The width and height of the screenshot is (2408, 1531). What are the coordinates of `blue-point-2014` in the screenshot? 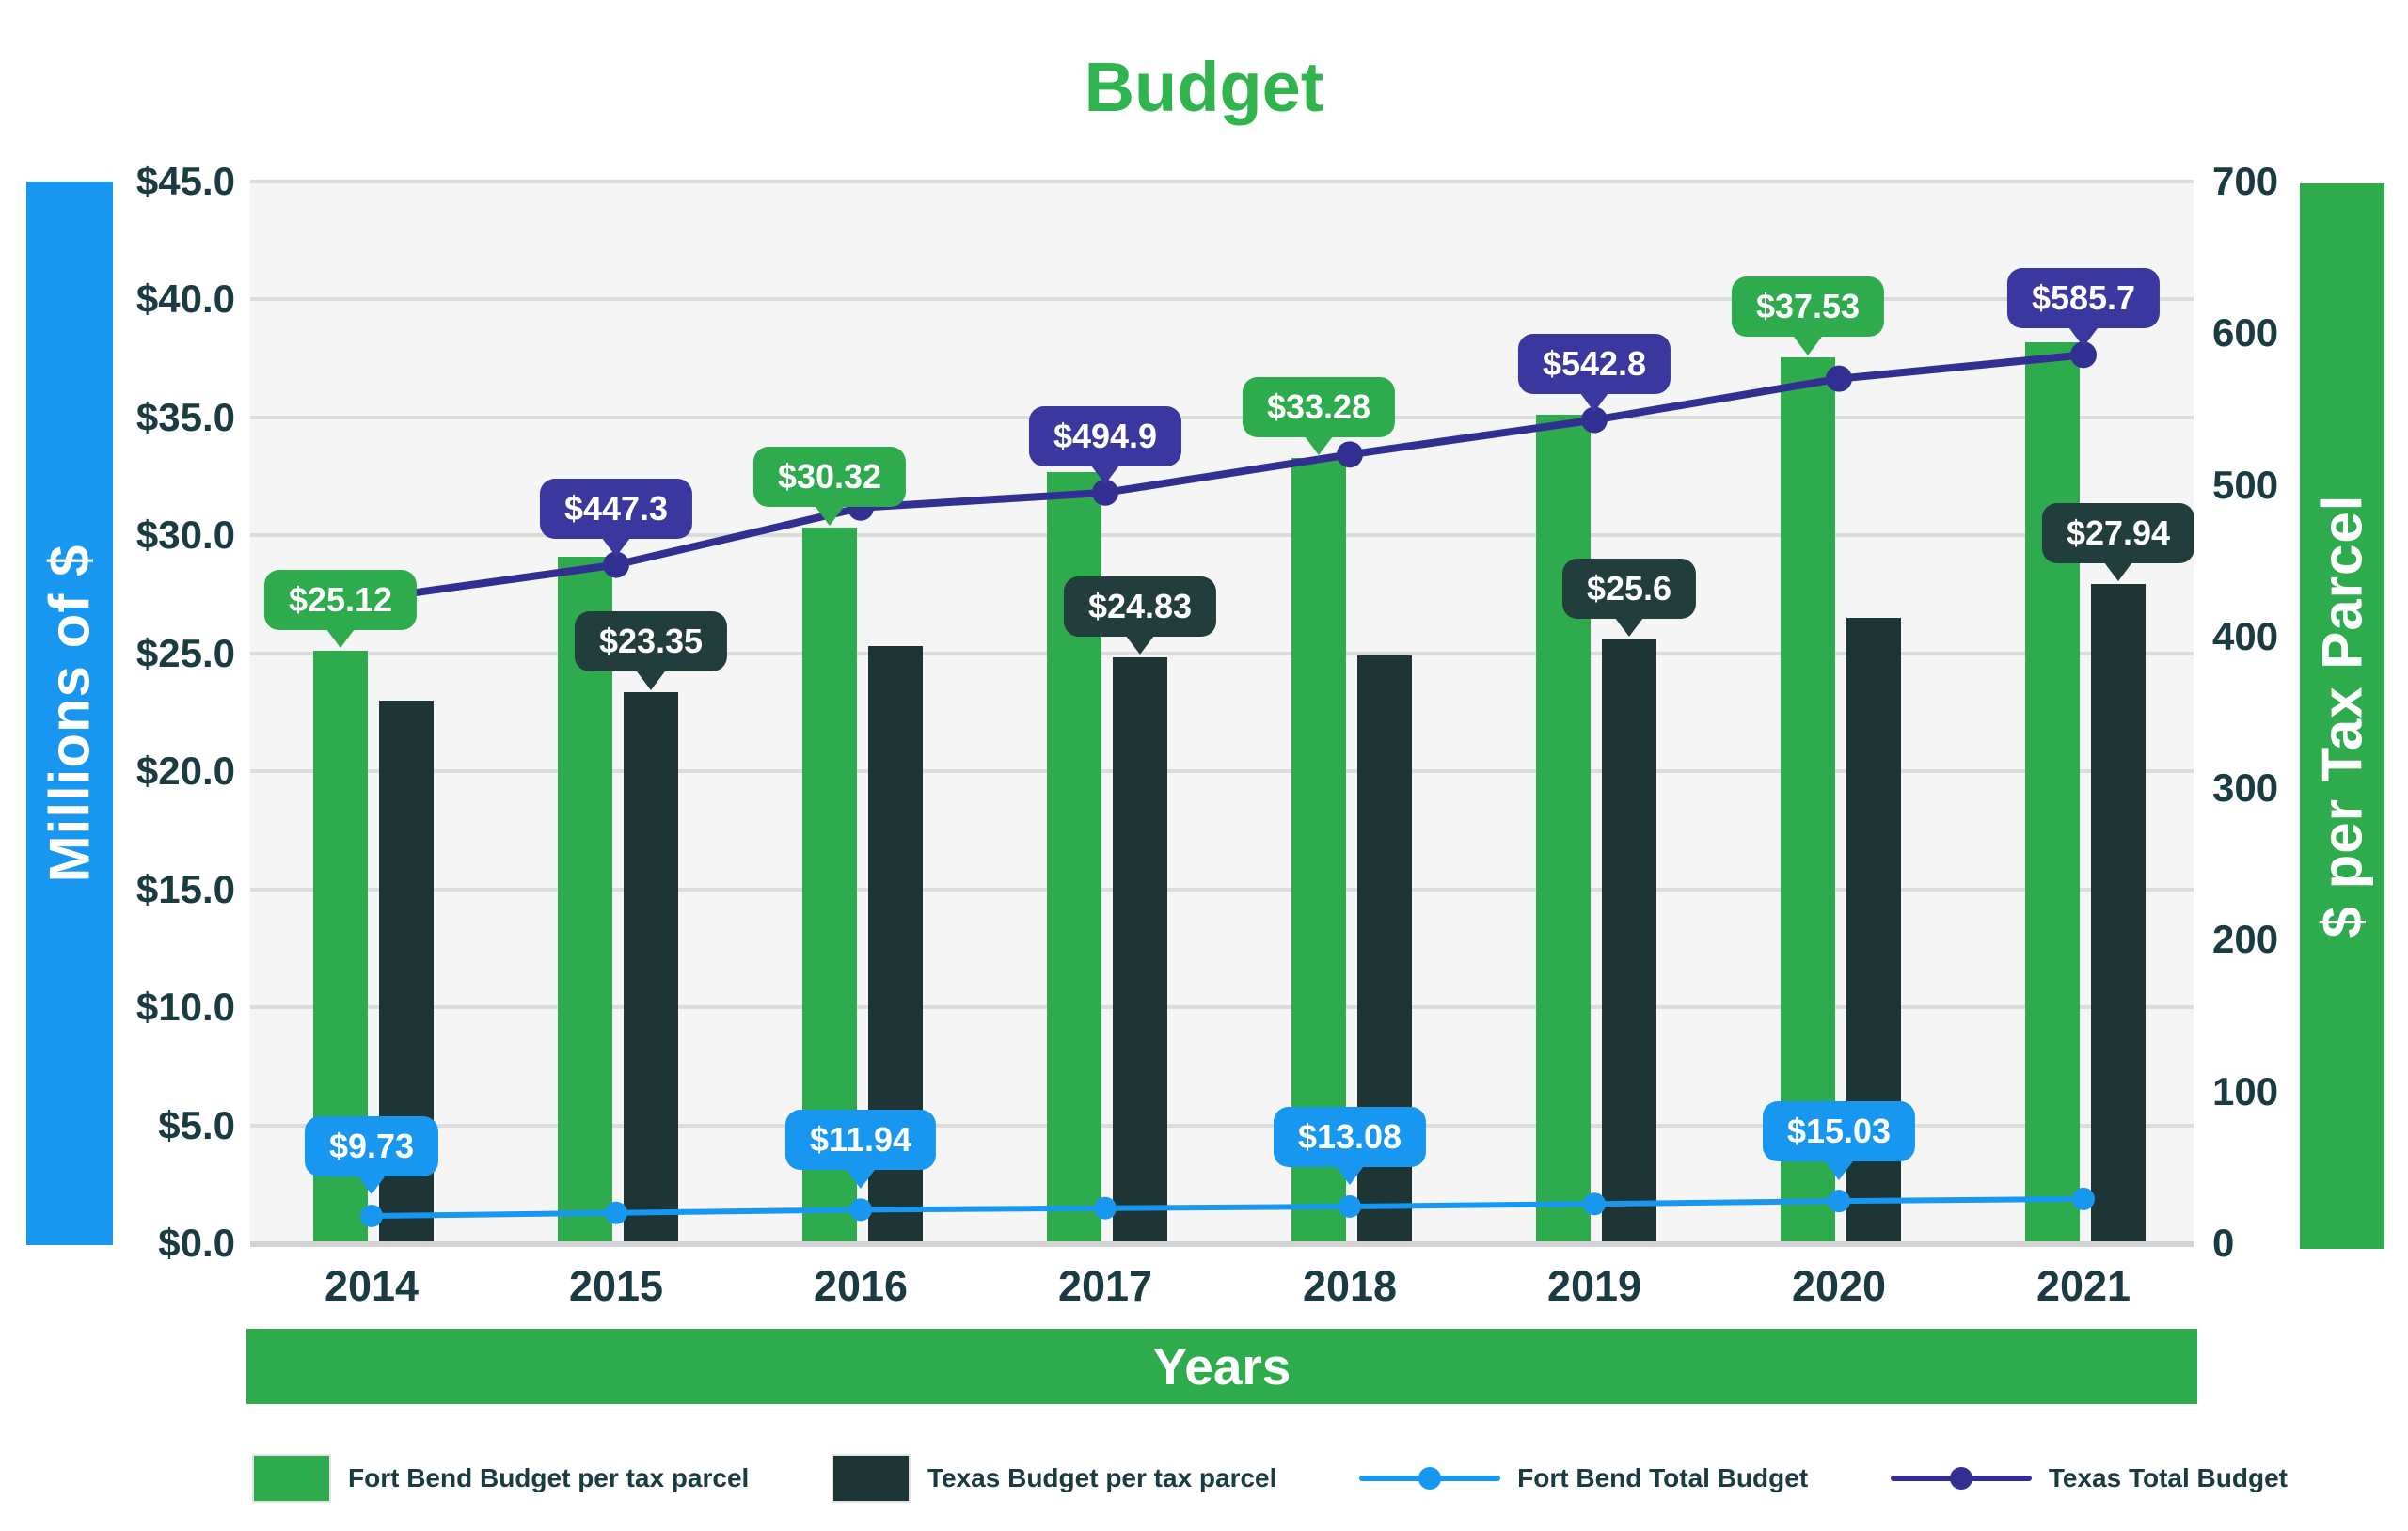 It's located at (371, 1215).